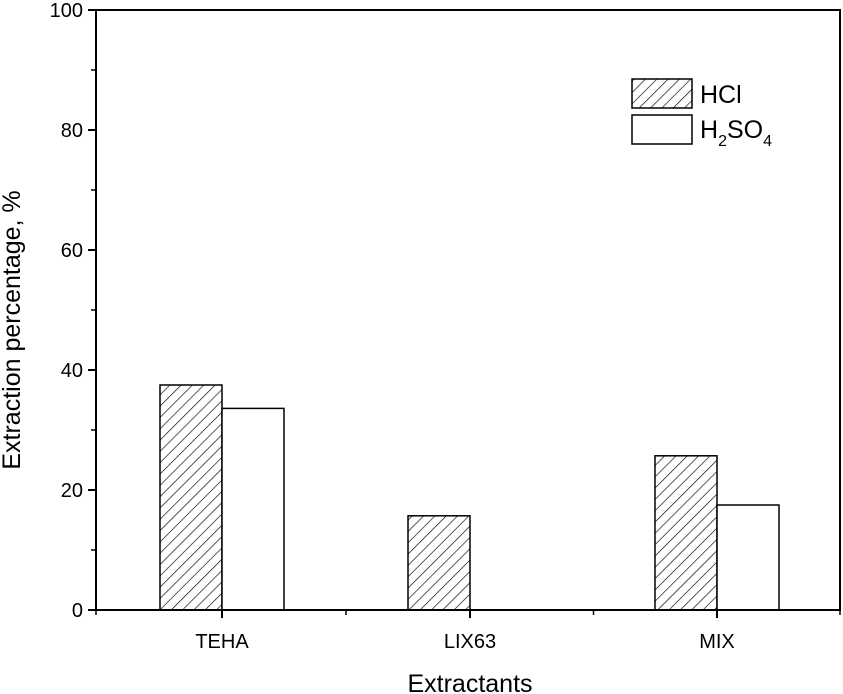 This screenshot has height=694, width=843. I want to click on y-tick-label: 80, so click(72, 131).